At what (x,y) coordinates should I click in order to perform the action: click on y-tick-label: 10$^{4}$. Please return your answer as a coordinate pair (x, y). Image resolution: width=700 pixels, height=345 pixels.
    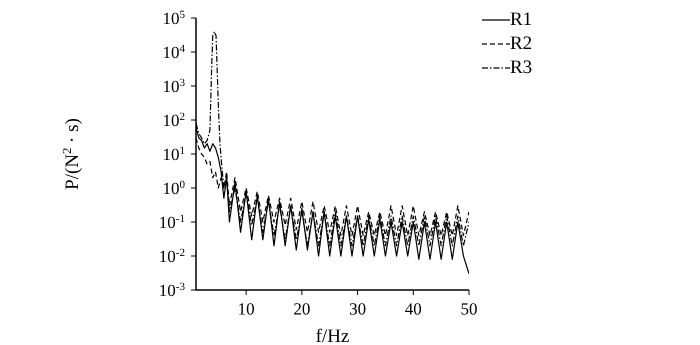
    Looking at the image, I should click on (174, 52).